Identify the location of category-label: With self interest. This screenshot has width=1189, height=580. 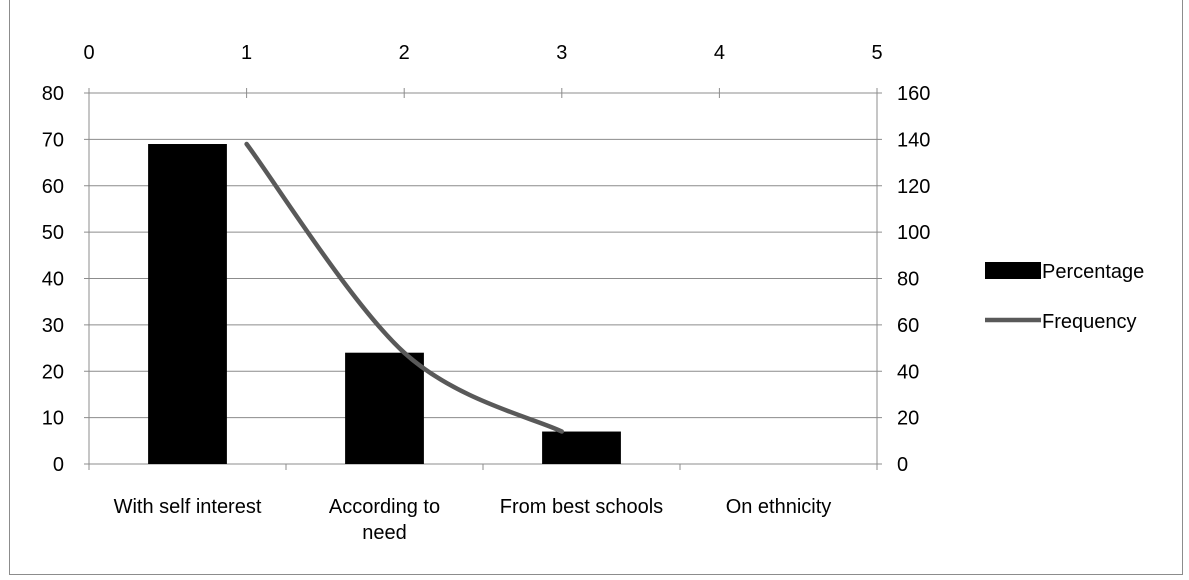
(188, 507).